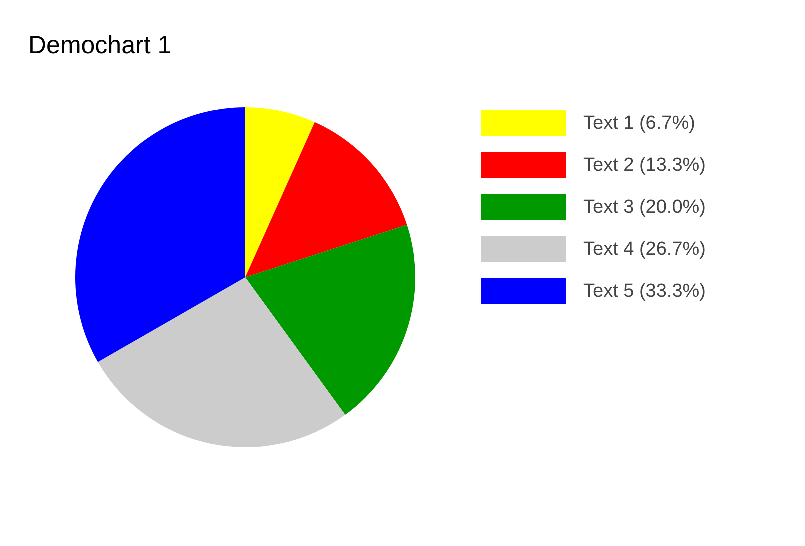 The width and height of the screenshot is (805, 546). Describe the element at coordinates (645, 165) in the screenshot. I see `legend-label: Text 2 (13.3%)` at that location.